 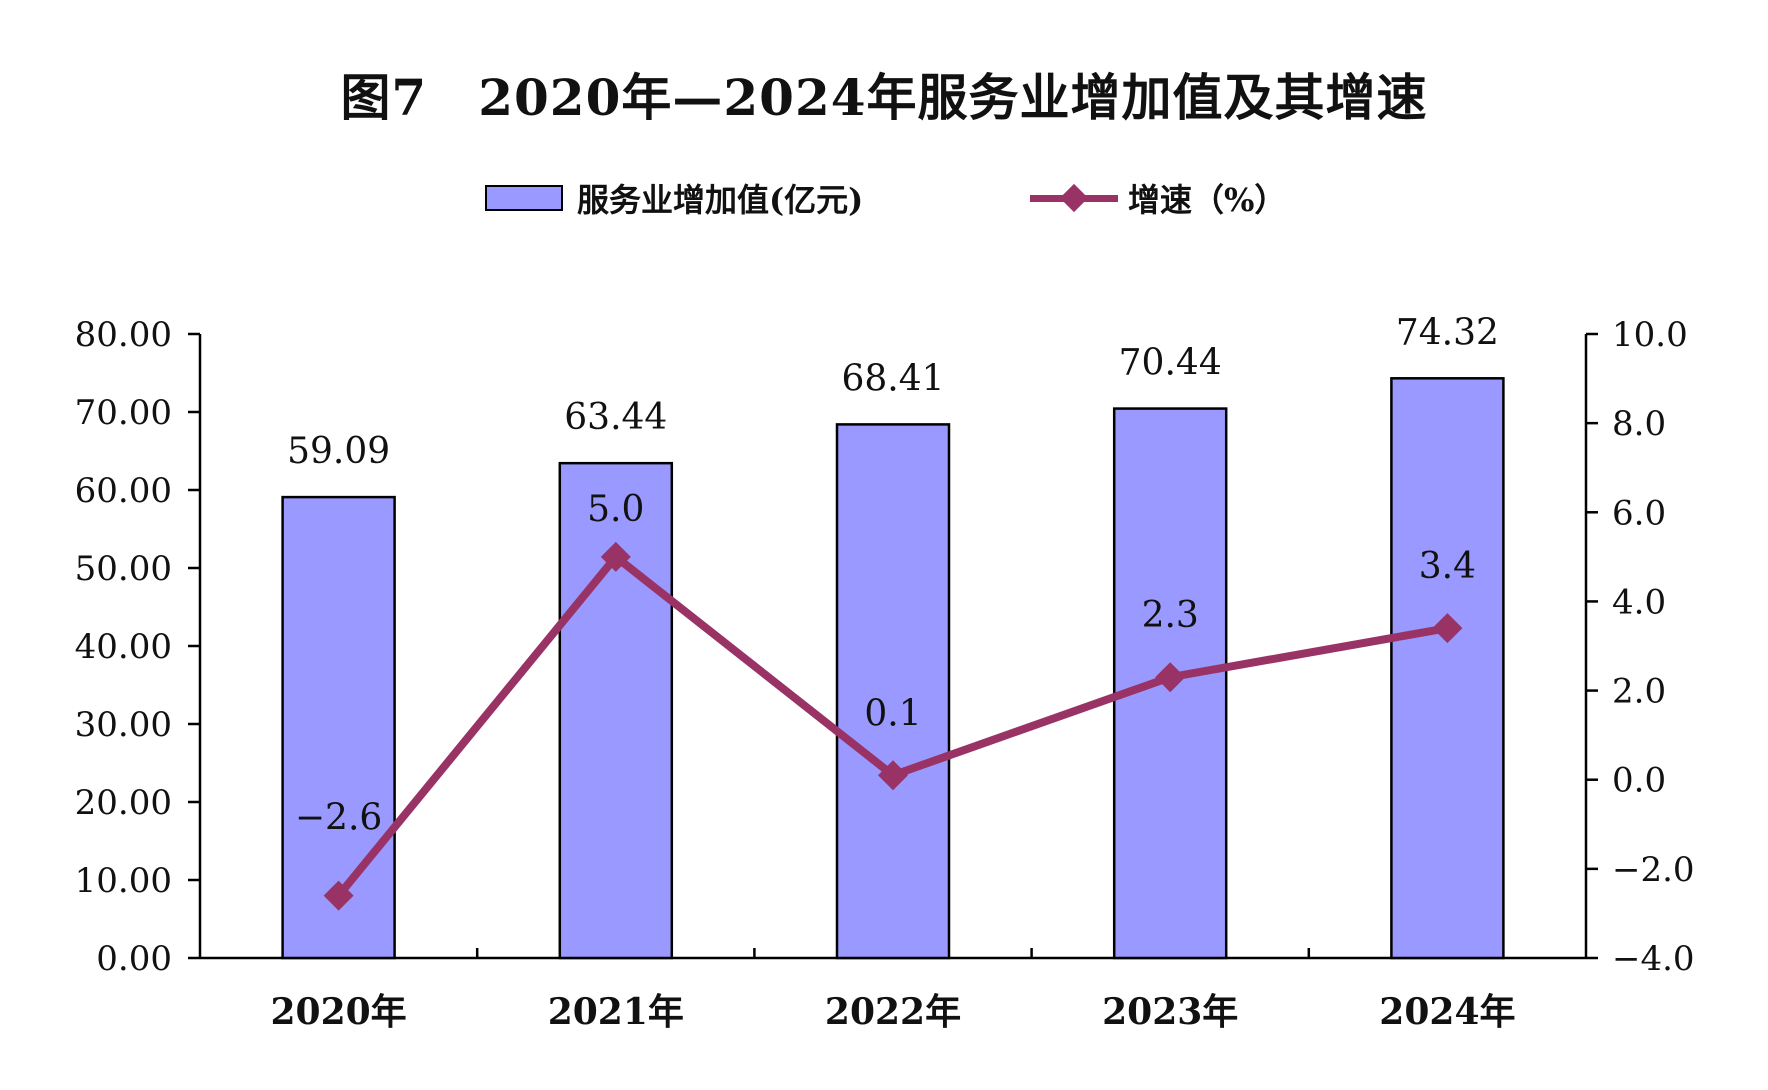 What do you see at coordinates (123, 725) in the screenshot?
I see `left-tick-label: 30.00` at bounding box center [123, 725].